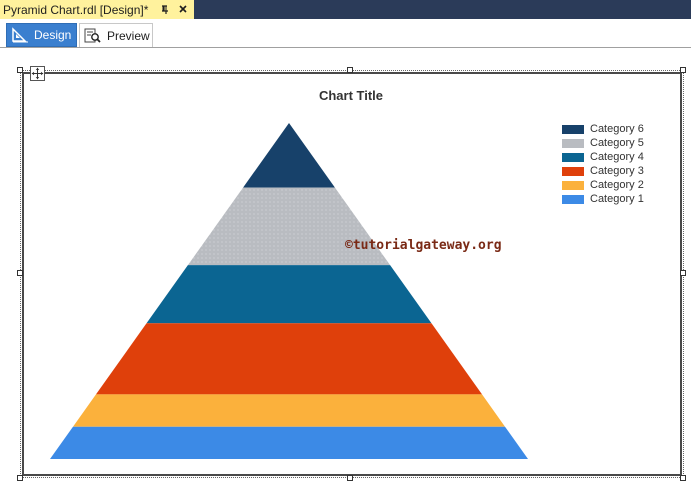 The height and width of the screenshot is (494, 691). I want to click on design-icon, so click(20, 35).